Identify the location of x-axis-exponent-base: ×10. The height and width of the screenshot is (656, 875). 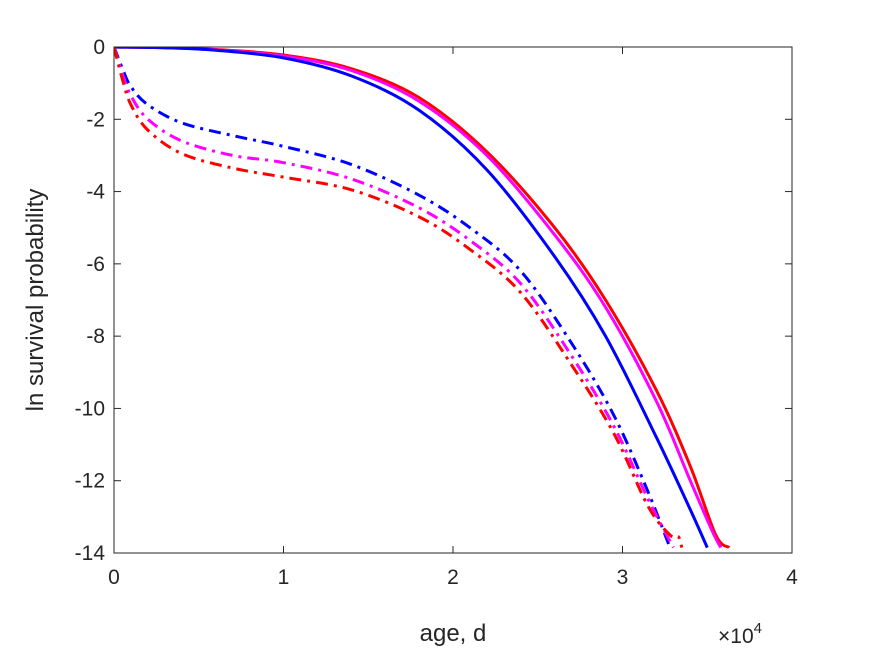
(736, 636).